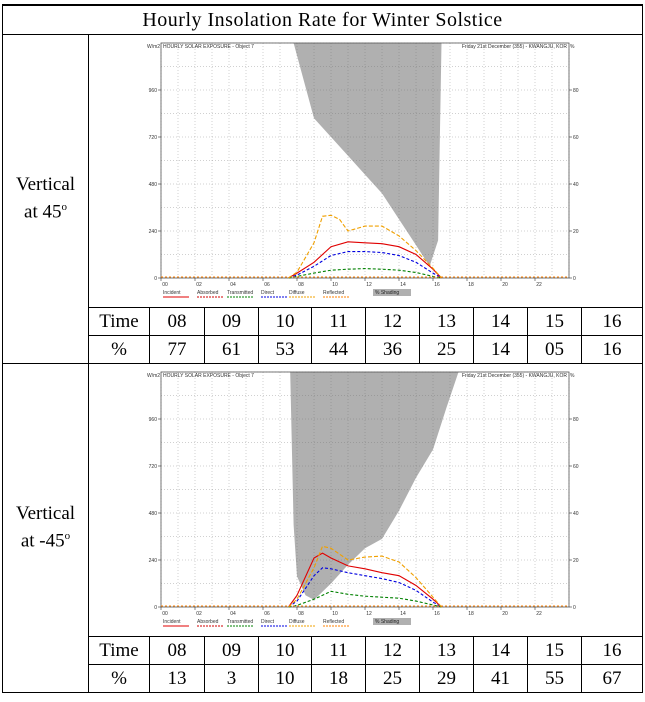 The height and width of the screenshot is (702, 645). Describe the element at coordinates (612, 349) in the screenshot. I see `percent-cell: 16` at that location.